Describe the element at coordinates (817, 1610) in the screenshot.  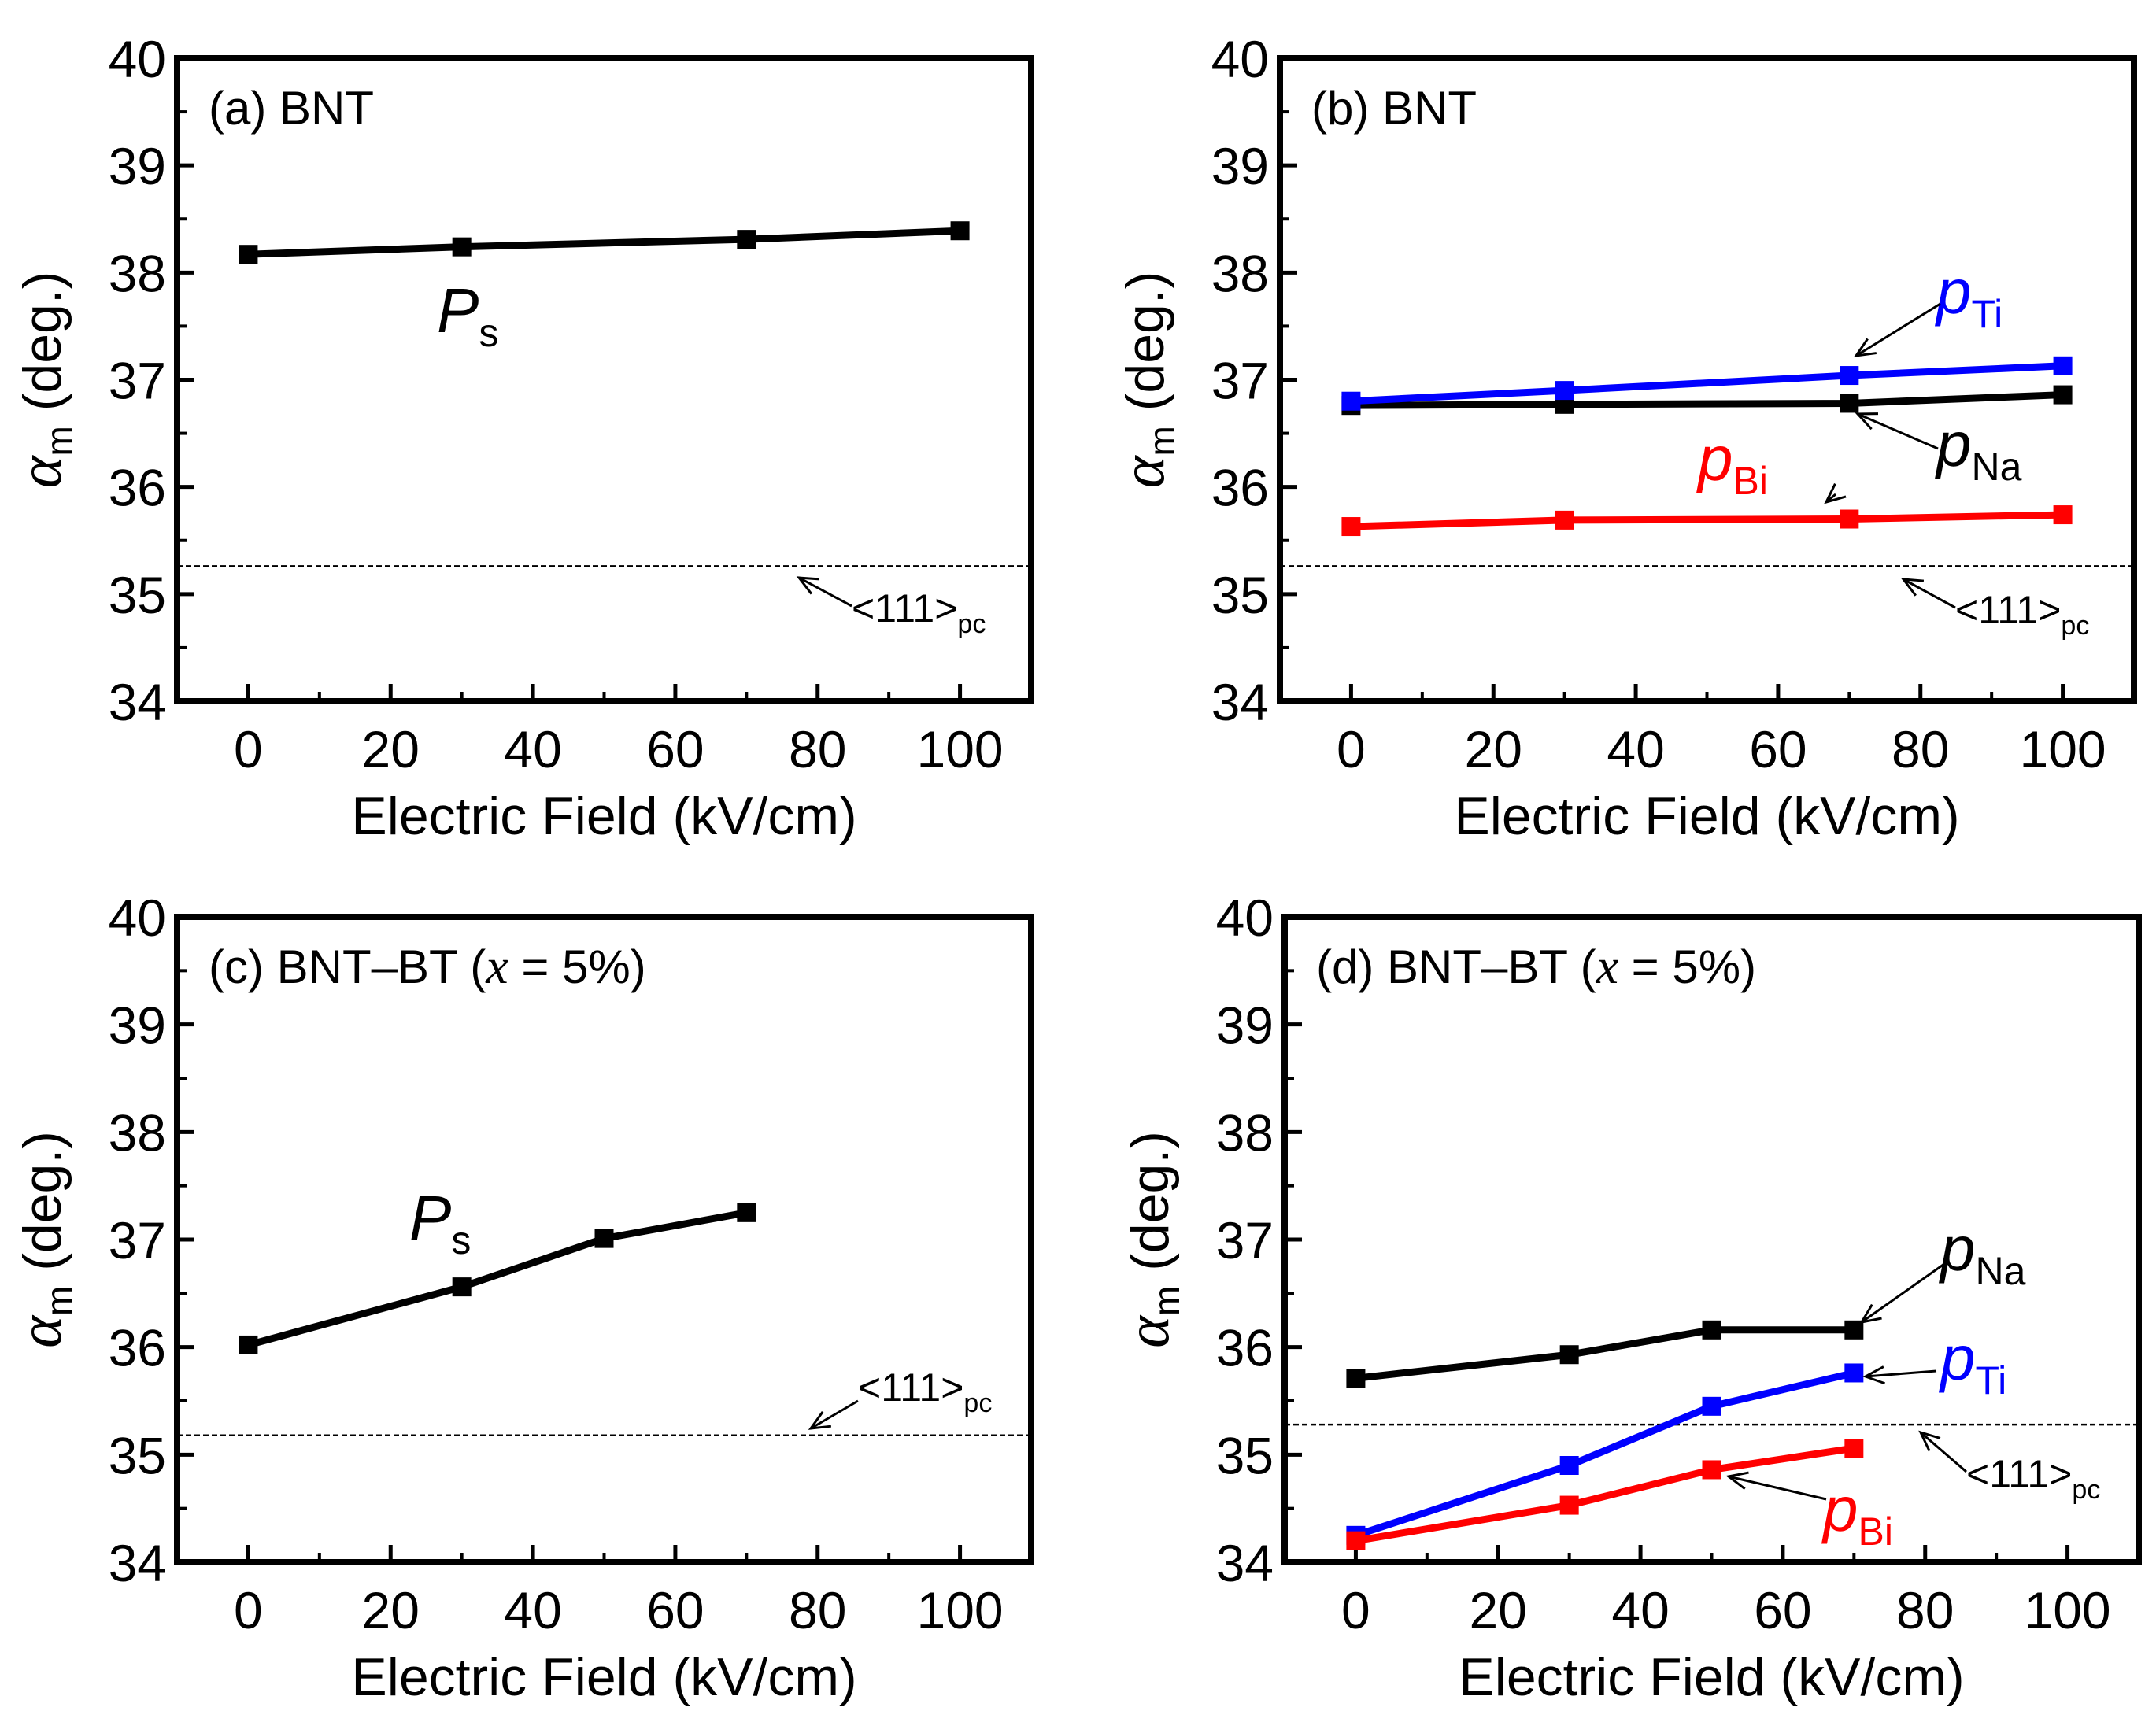
I see `x-tick-label: 80` at that location.